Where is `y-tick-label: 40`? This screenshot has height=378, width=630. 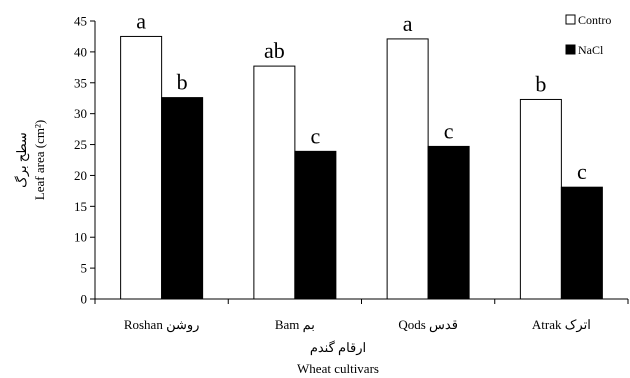
y-tick-label: 40 is located at coordinates (80, 51).